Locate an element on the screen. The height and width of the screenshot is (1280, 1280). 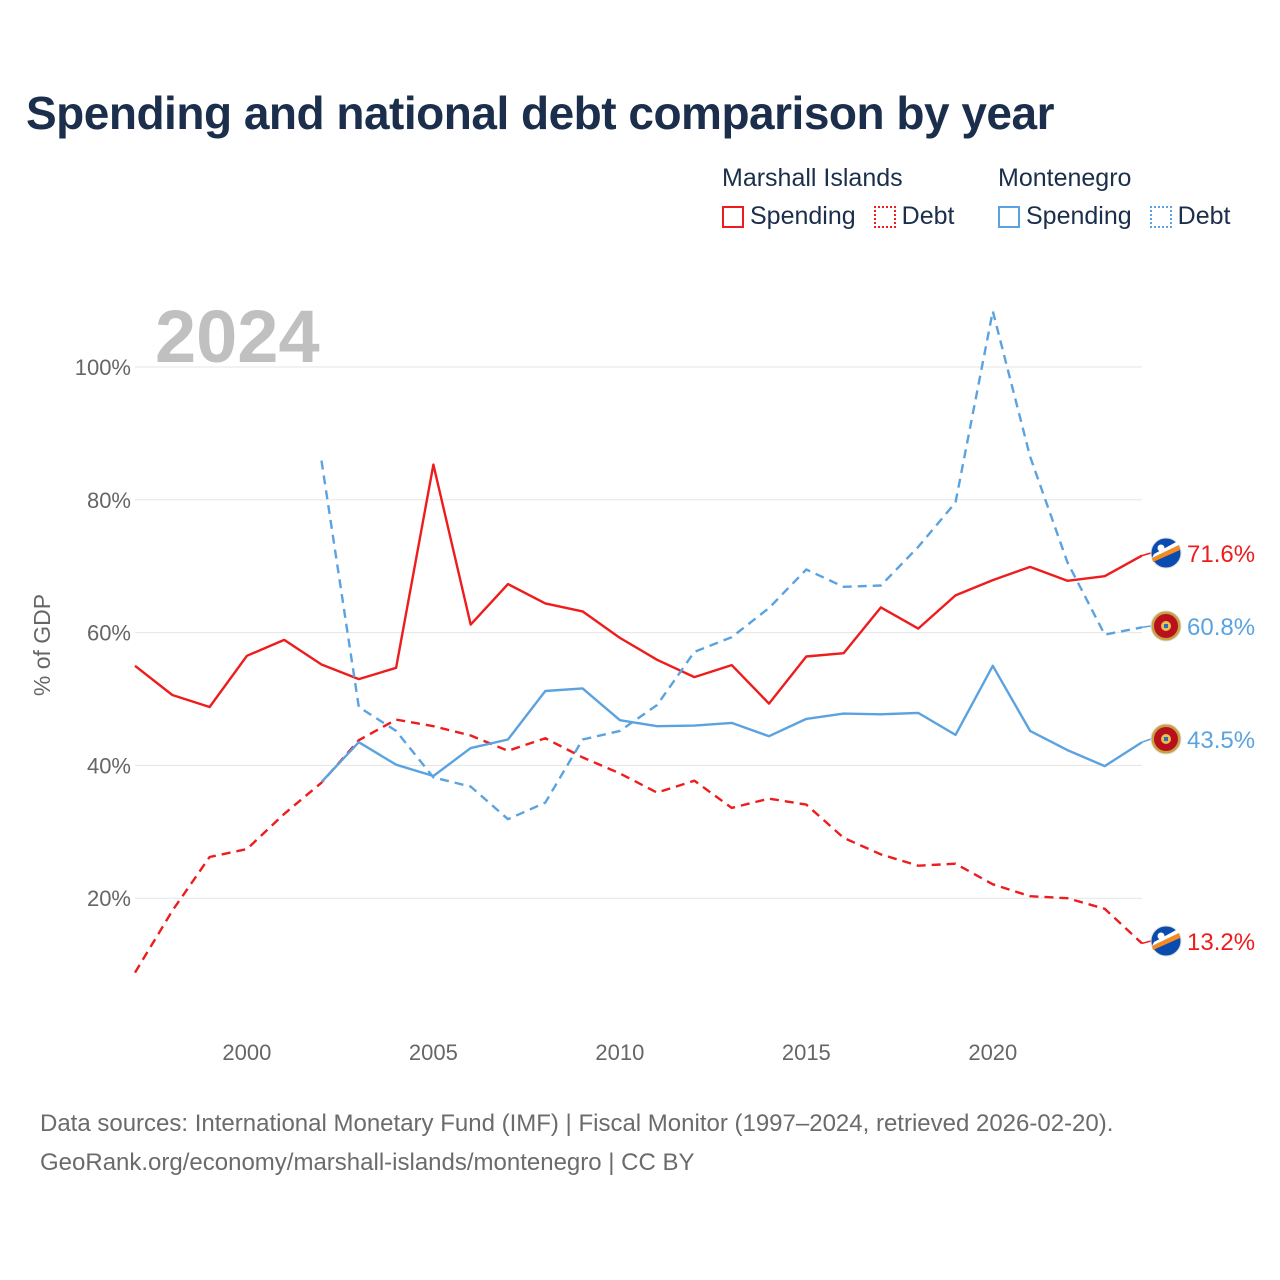
y-tick-label: 60% is located at coordinates (109, 633).